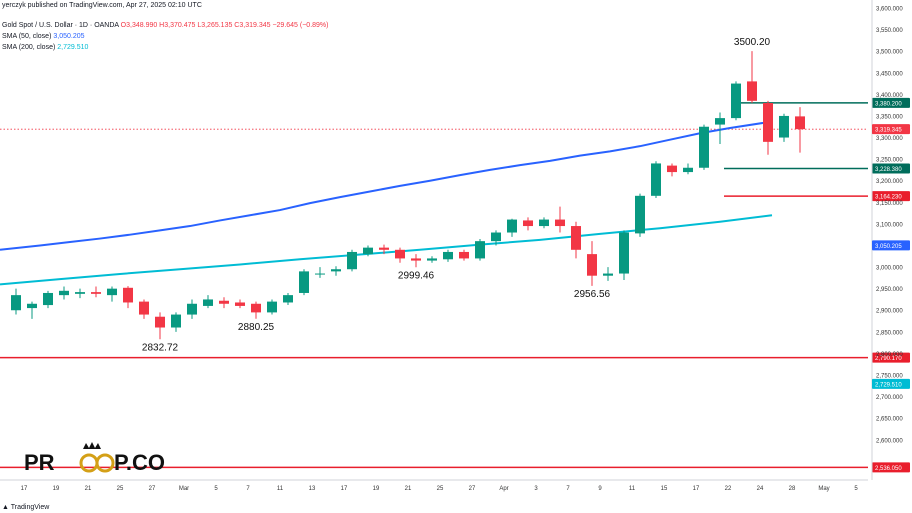  What do you see at coordinates (889, 377) in the screenshot?
I see `y-tick-label: 2,750.000` at bounding box center [889, 377].